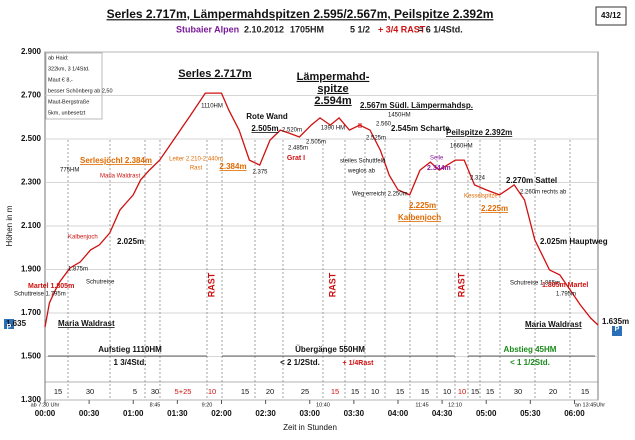 The image size is (635, 440). Describe the element at coordinates (60, 80) in the screenshot. I see `info-text: Maut € 8,-` at that location.